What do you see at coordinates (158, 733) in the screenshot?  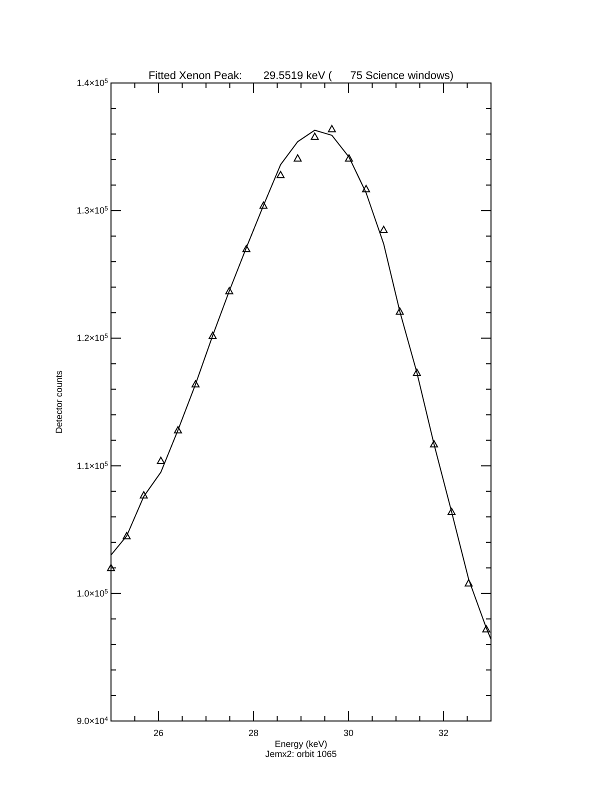 I see `x-tick-label: 26` at bounding box center [158, 733].